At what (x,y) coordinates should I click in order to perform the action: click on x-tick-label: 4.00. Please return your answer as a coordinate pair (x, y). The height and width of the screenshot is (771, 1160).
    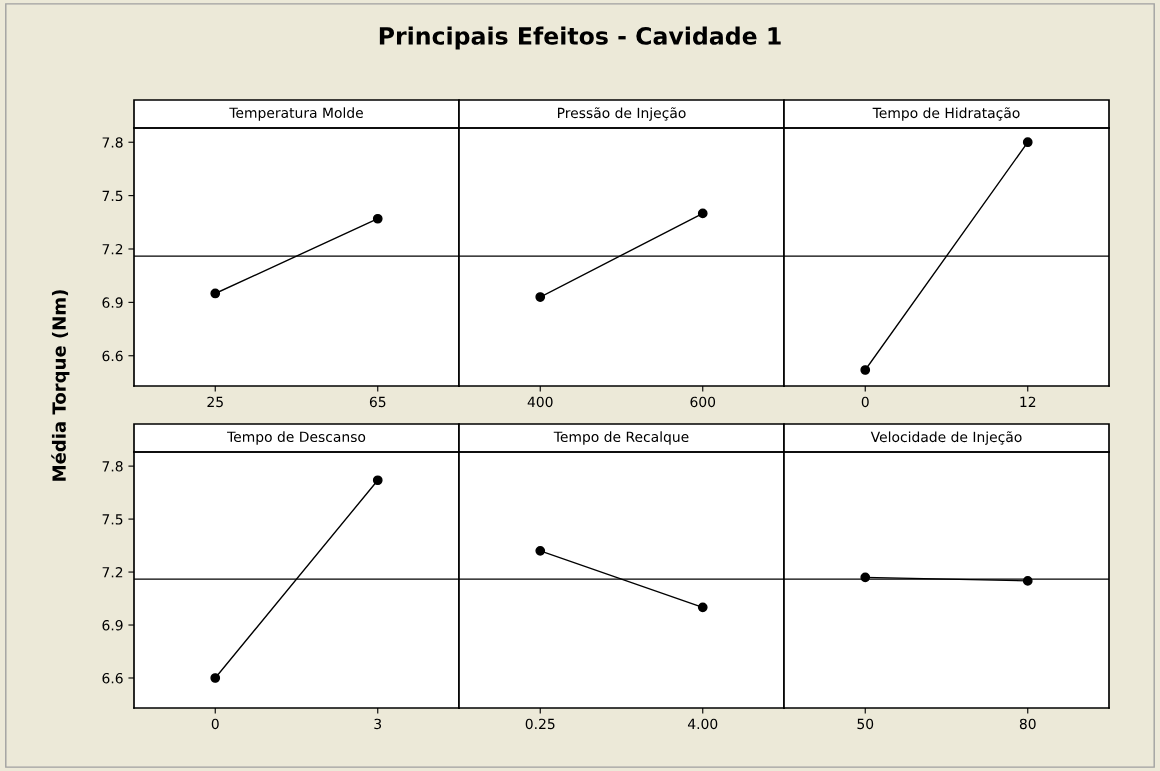
    Looking at the image, I should click on (702, 724).